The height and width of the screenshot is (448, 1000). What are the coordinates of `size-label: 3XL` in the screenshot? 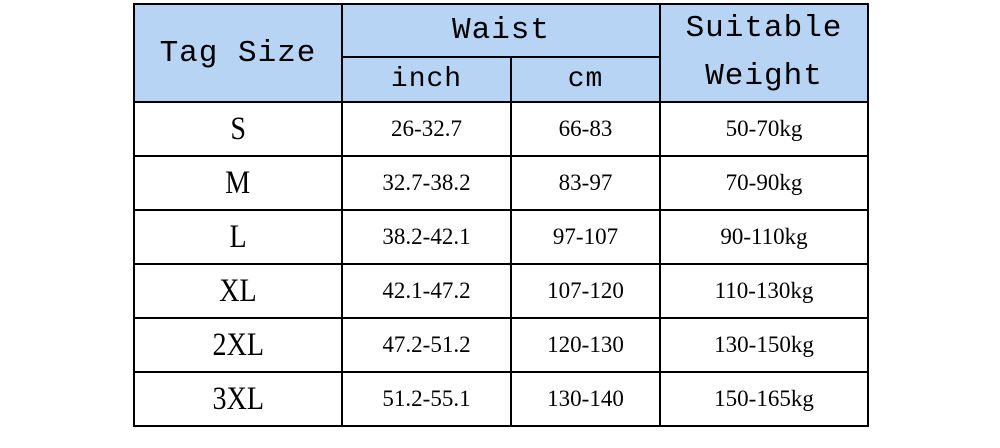 It's located at (238, 398).